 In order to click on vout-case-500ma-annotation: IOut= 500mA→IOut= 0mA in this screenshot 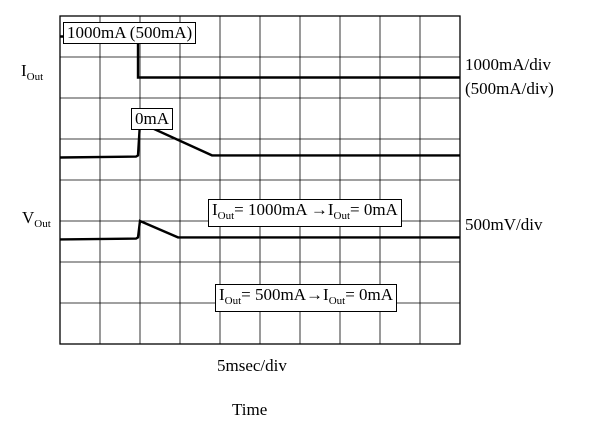, I will do `click(306, 298)`.